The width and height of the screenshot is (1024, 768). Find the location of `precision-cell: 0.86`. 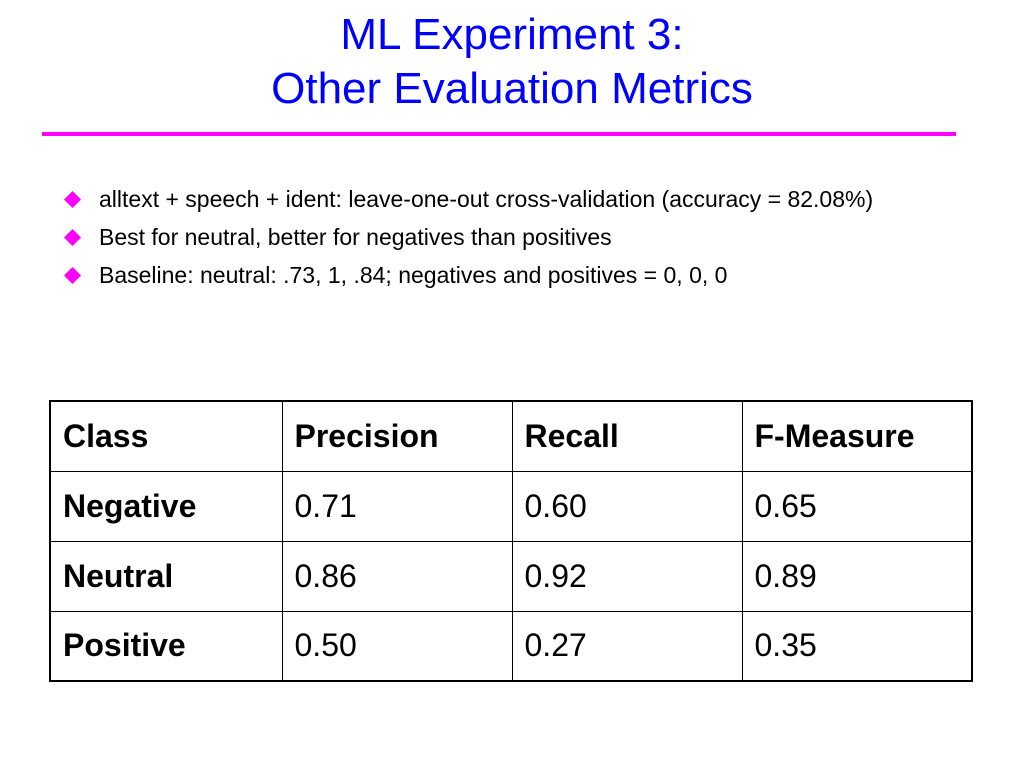

precision-cell: 0.86 is located at coordinates (397, 576).